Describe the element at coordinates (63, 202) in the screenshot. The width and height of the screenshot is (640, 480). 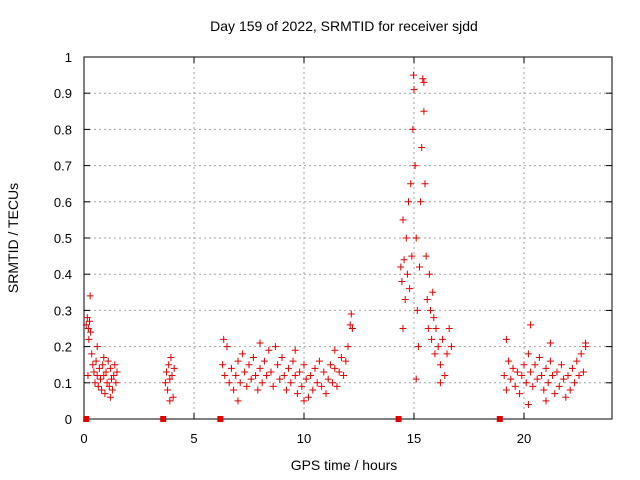
I see `y-tick-label: 0.6` at that location.